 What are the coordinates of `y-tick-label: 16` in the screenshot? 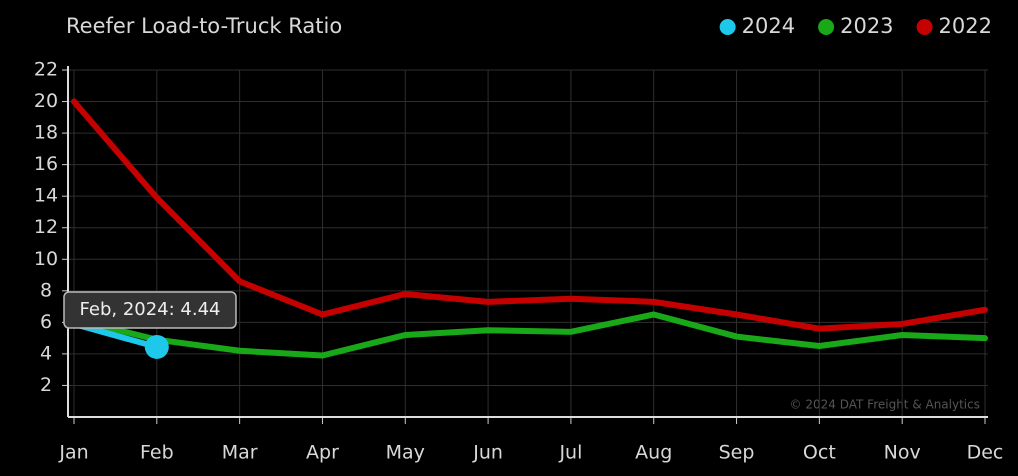 It's located at (46, 164).